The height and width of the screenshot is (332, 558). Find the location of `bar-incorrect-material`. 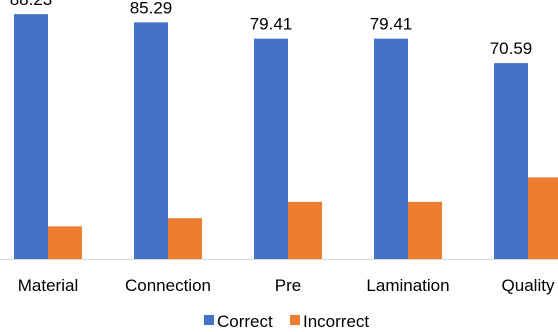

bar-incorrect-material is located at coordinates (65, 242).